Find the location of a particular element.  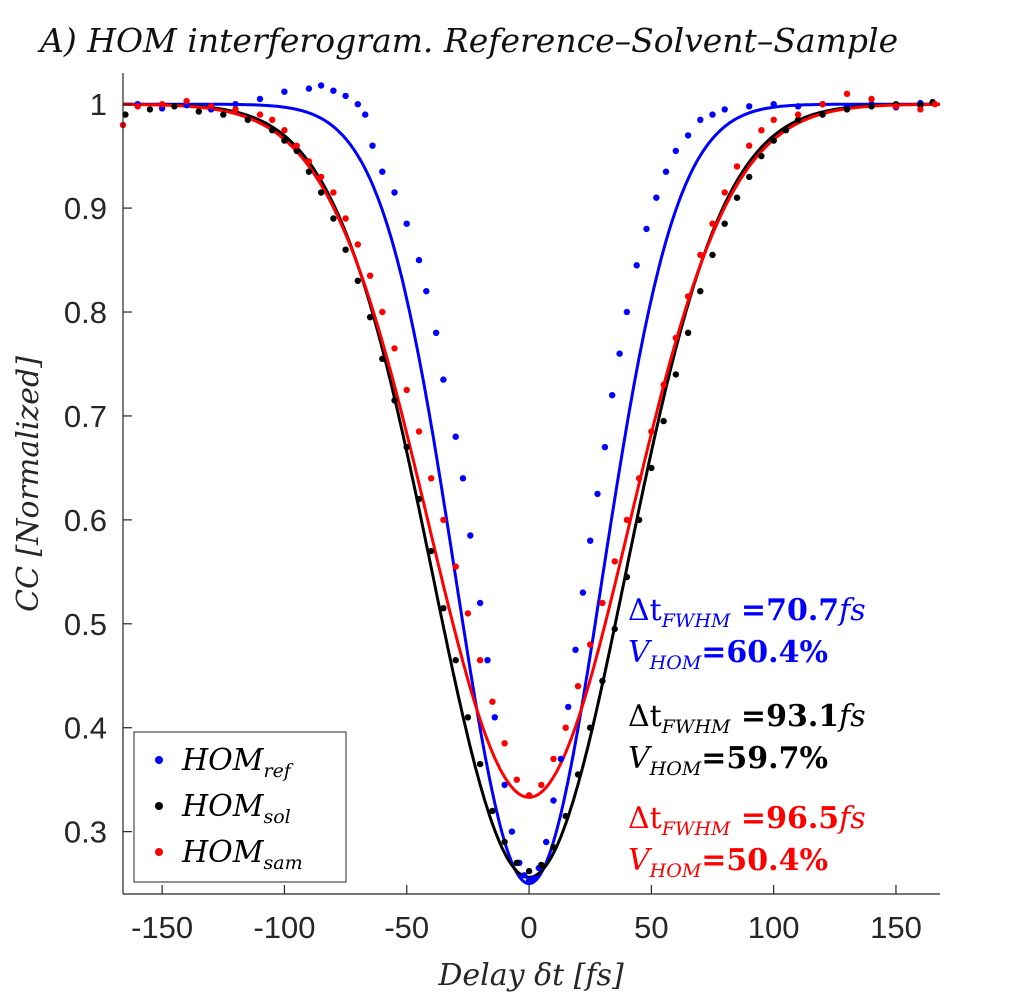

legend-marker is located at coordinates (159, 760).